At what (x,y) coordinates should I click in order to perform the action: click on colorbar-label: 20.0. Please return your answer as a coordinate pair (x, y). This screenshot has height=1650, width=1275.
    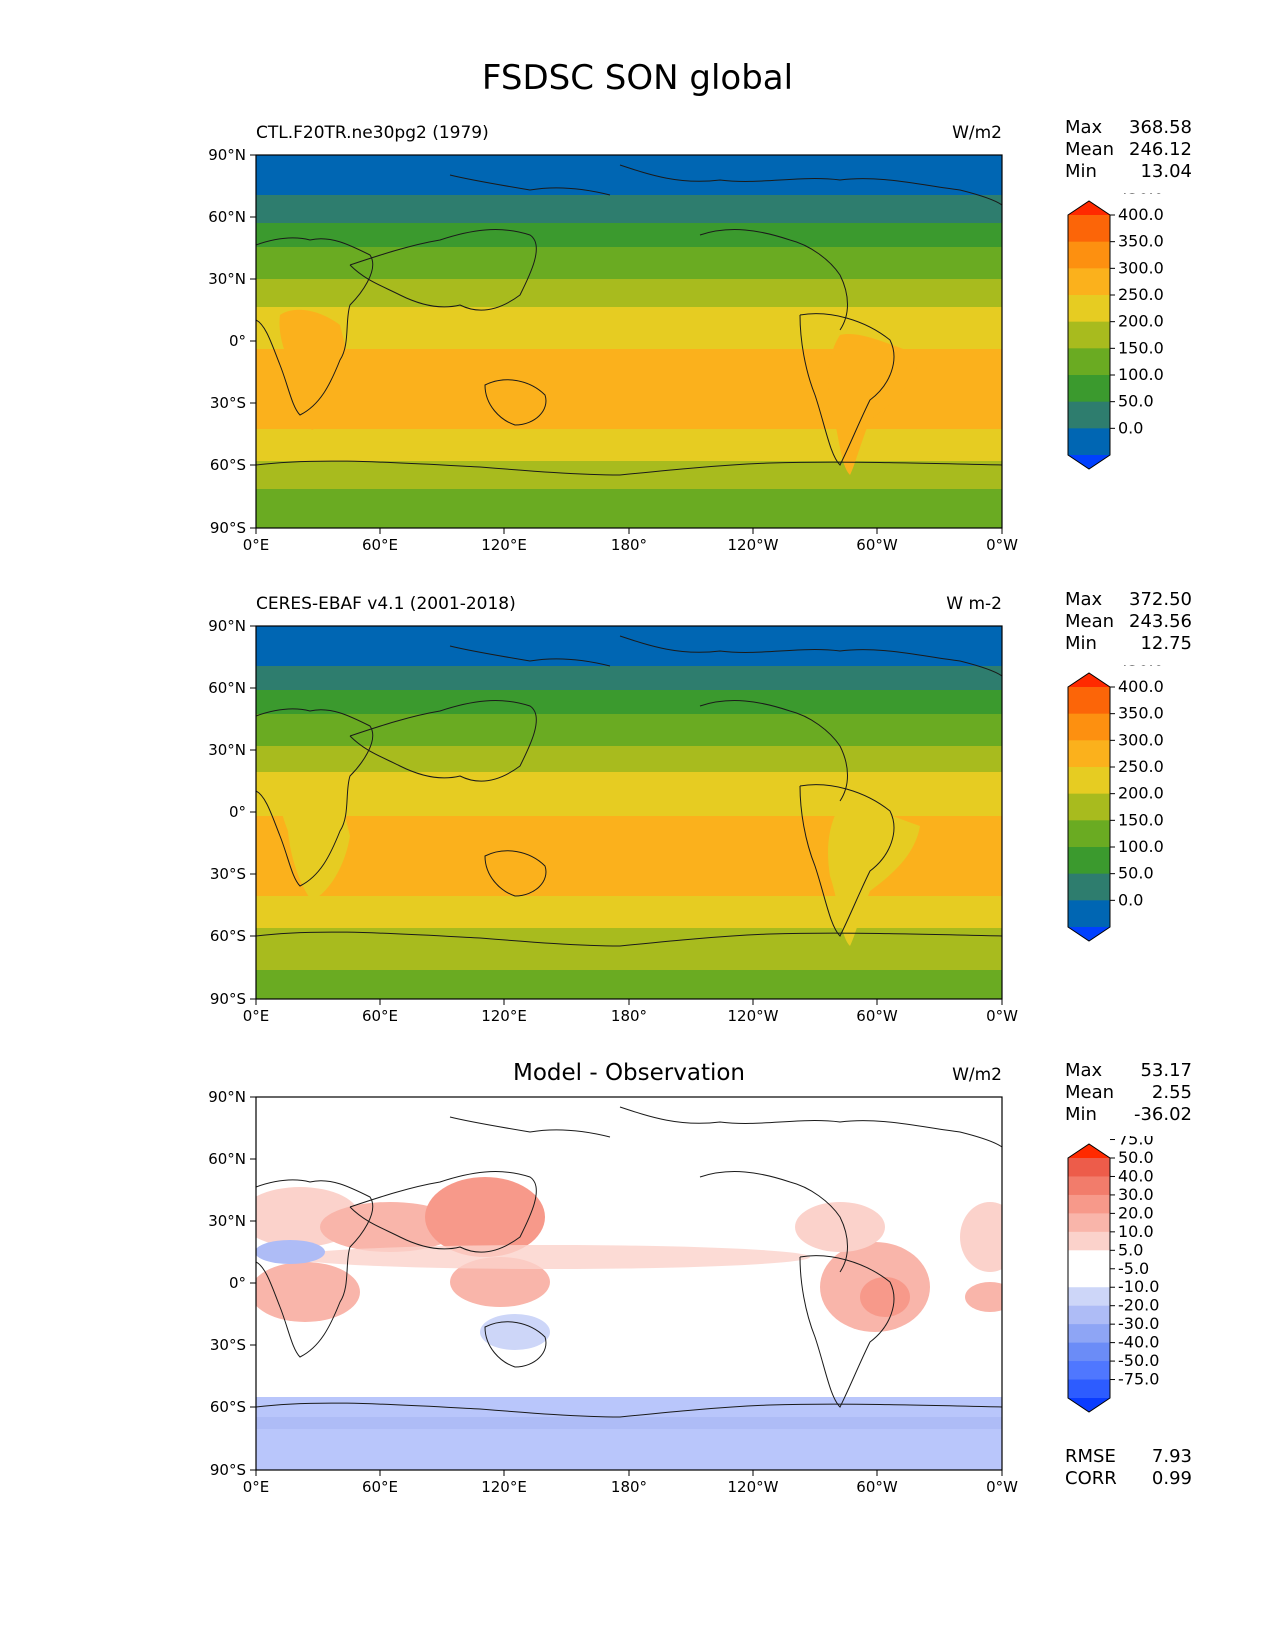
    Looking at the image, I should click on (1136, 1212).